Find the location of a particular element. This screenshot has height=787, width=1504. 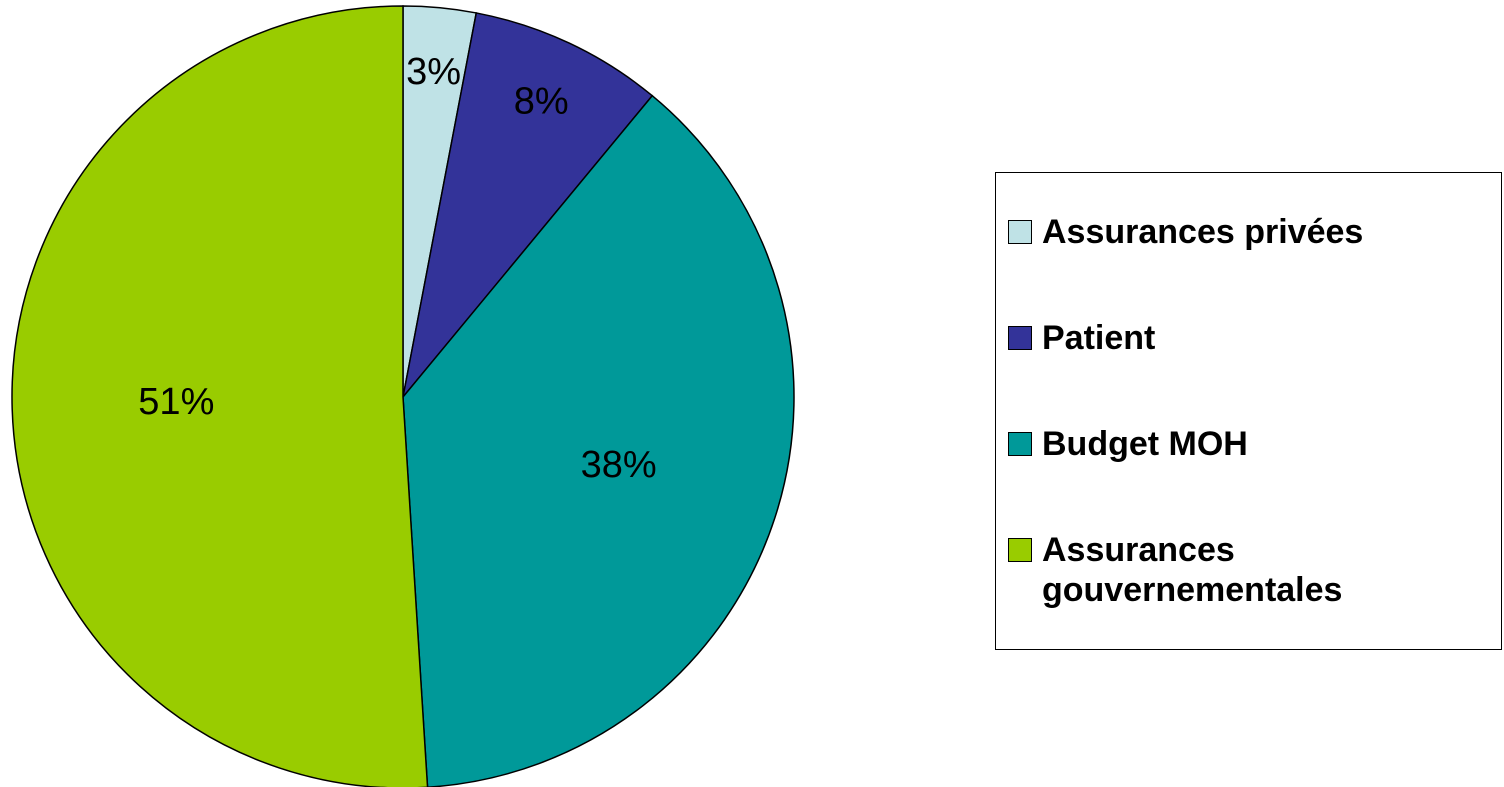

data-label: 8% is located at coordinates (541, 101).